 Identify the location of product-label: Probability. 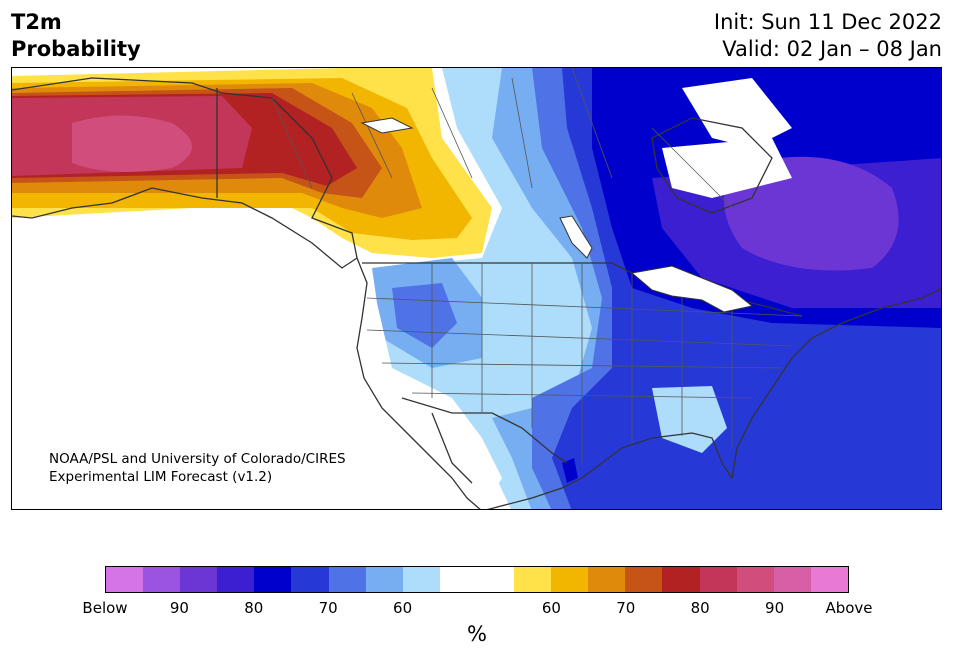
(76, 49).